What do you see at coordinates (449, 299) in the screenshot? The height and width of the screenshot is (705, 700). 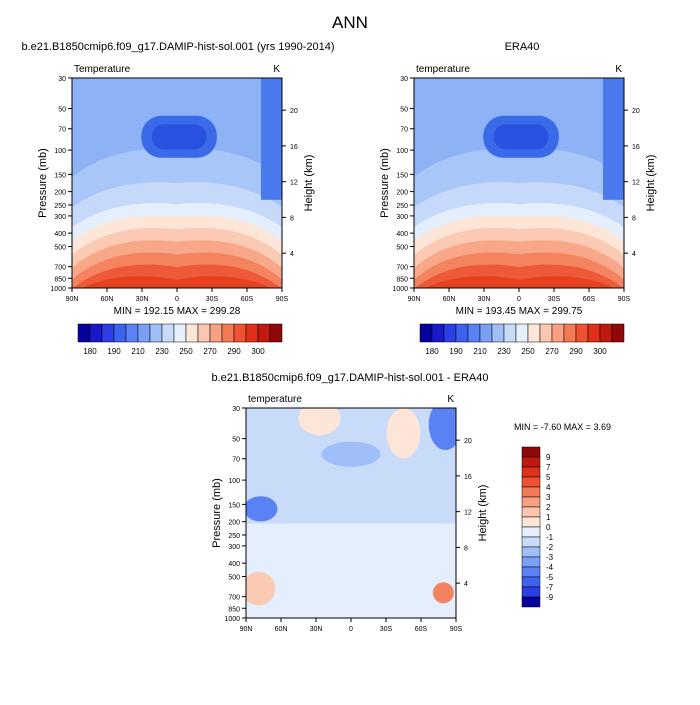 I see `x-tick-label: 60N` at bounding box center [449, 299].